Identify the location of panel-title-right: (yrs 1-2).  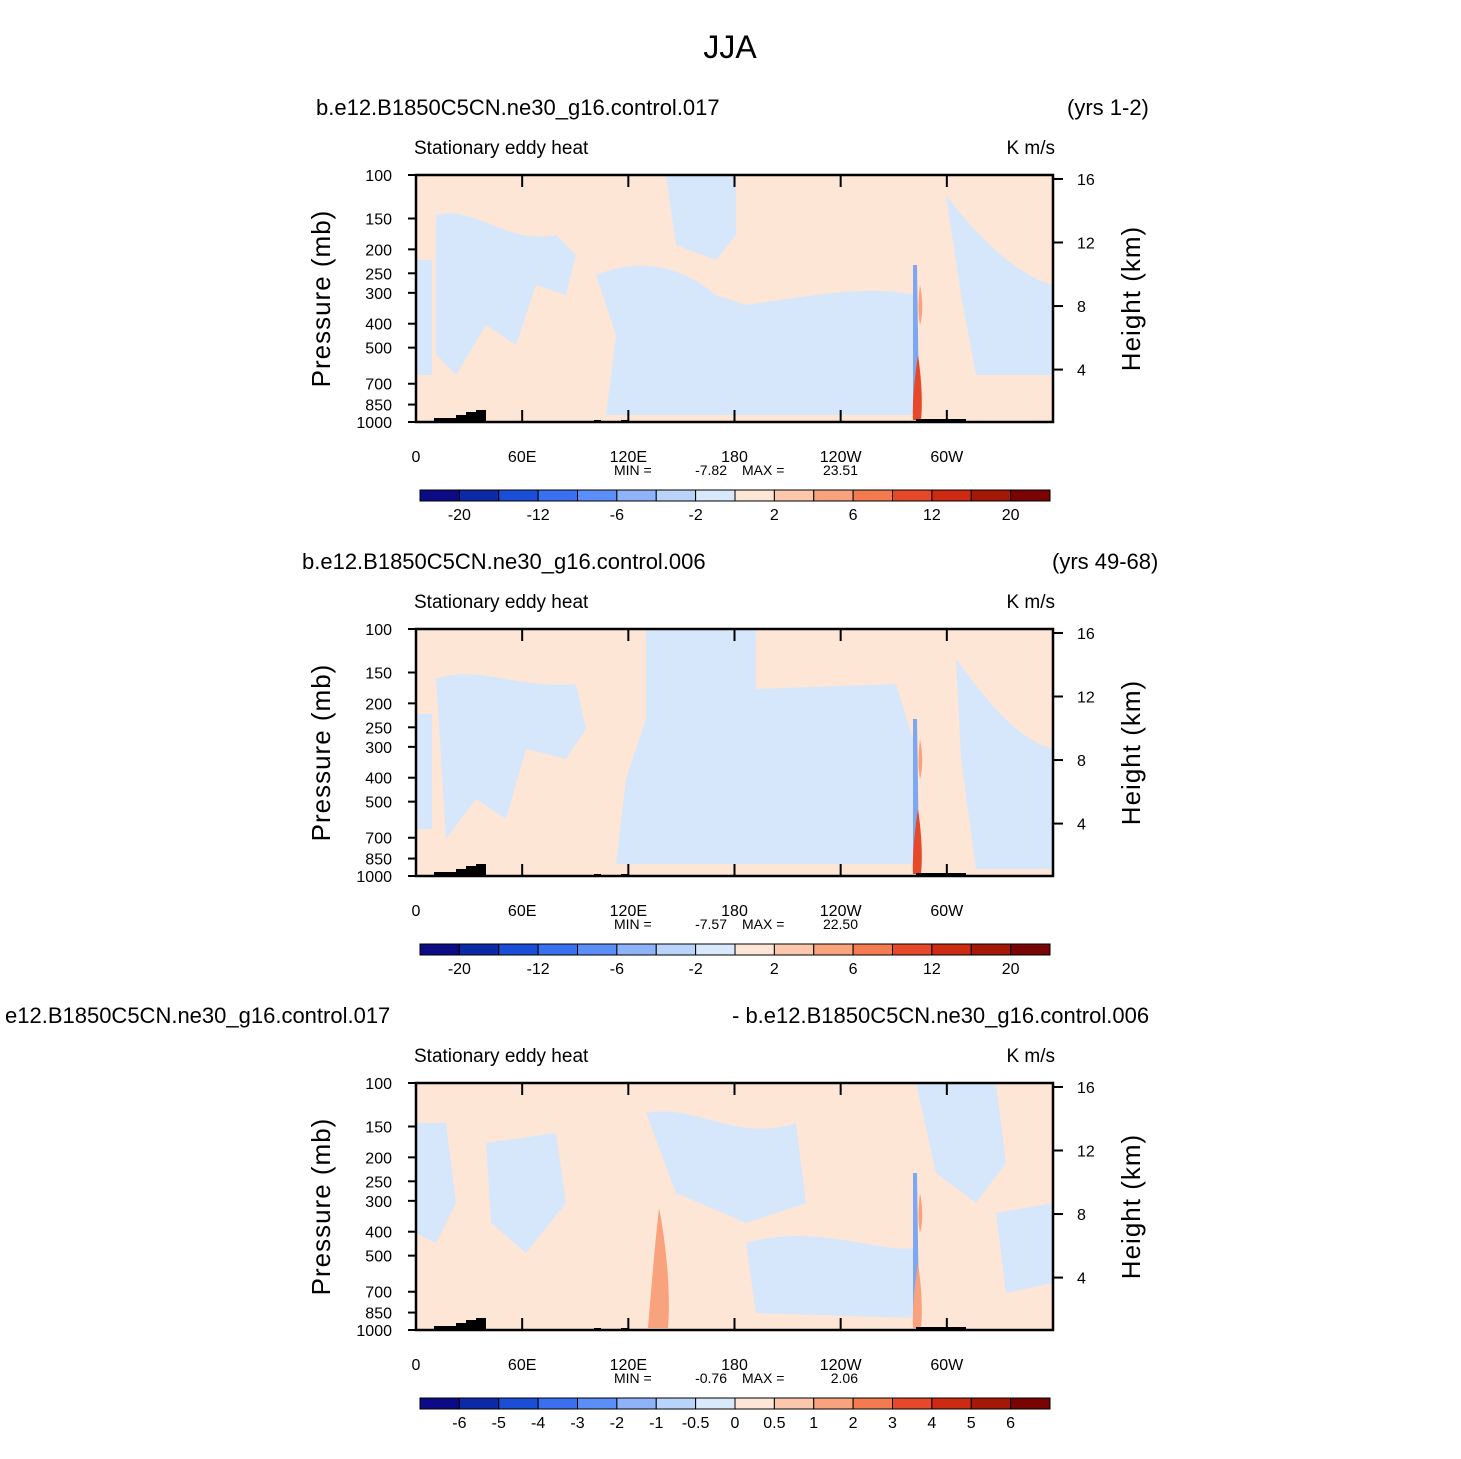
(1108, 107).